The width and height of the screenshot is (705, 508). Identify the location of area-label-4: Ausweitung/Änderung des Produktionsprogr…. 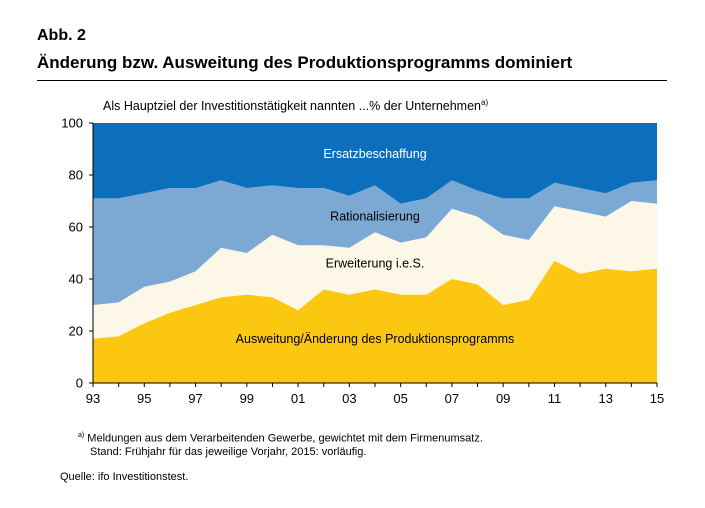
(375, 339).